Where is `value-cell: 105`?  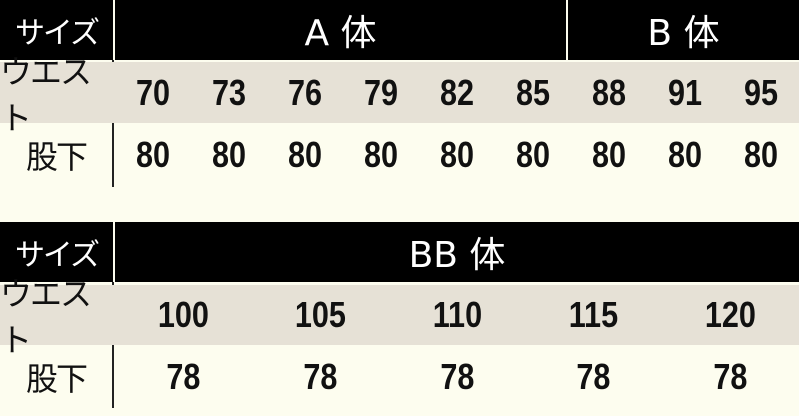 value-cell: 105 is located at coordinates (320, 314).